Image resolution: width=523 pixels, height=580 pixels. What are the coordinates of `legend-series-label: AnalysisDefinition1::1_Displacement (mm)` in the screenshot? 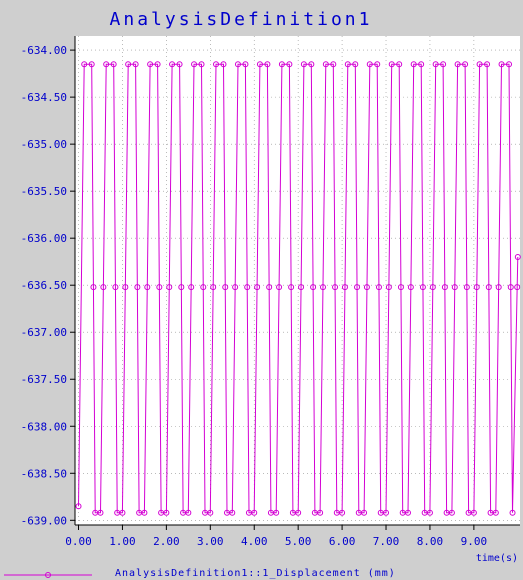 It's located at (255, 573).